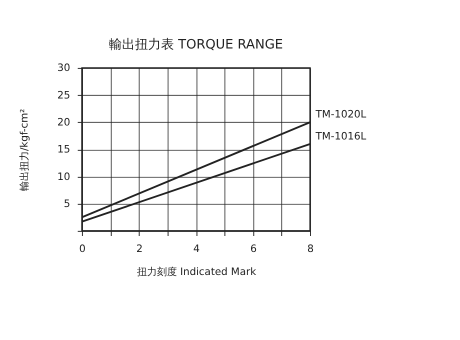 The height and width of the screenshot is (340, 460). Describe the element at coordinates (63, 176) in the screenshot. I see `y-tick-label: 10` at that location.